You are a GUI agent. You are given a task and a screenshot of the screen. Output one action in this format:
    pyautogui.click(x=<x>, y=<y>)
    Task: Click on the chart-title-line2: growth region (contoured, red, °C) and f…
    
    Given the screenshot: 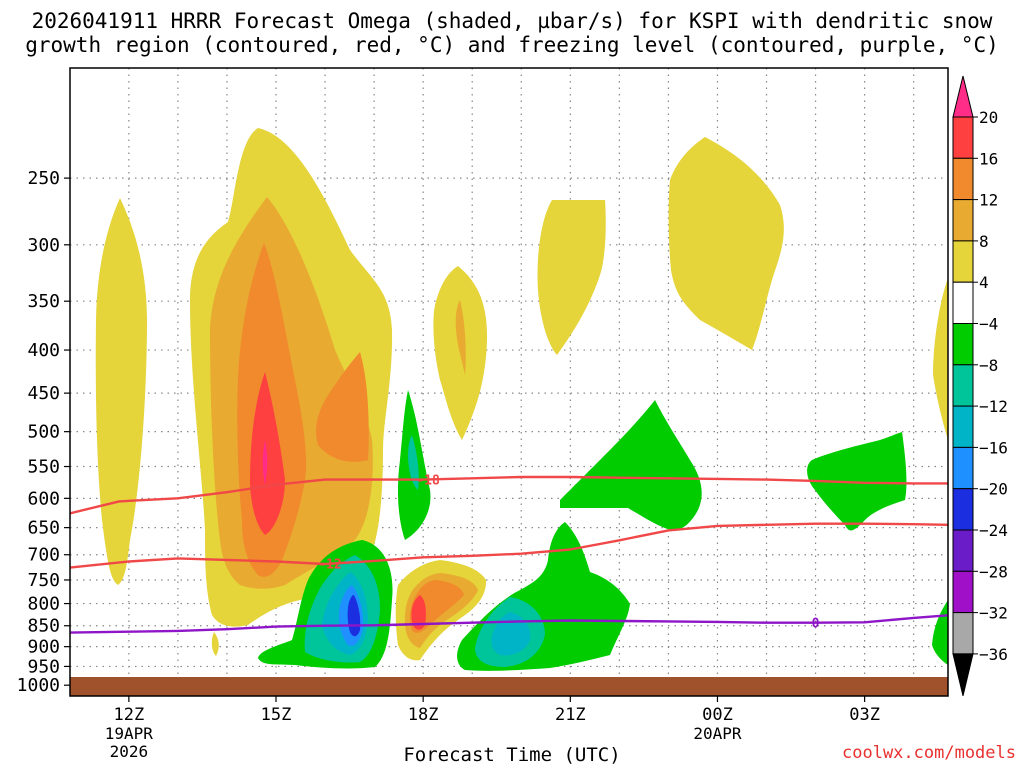 What is the action you would take?
    pyautogui.click(x=512, y=45)
    